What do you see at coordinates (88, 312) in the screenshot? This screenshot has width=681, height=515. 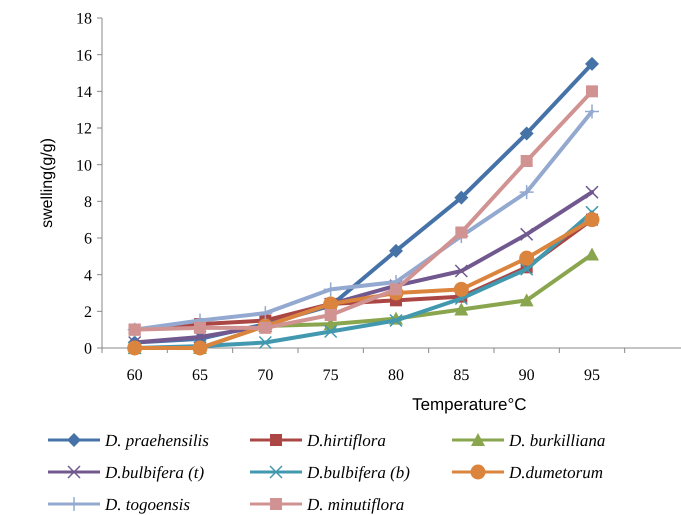 I see `y-tick-label: 2` at bounding box center [88, 312].